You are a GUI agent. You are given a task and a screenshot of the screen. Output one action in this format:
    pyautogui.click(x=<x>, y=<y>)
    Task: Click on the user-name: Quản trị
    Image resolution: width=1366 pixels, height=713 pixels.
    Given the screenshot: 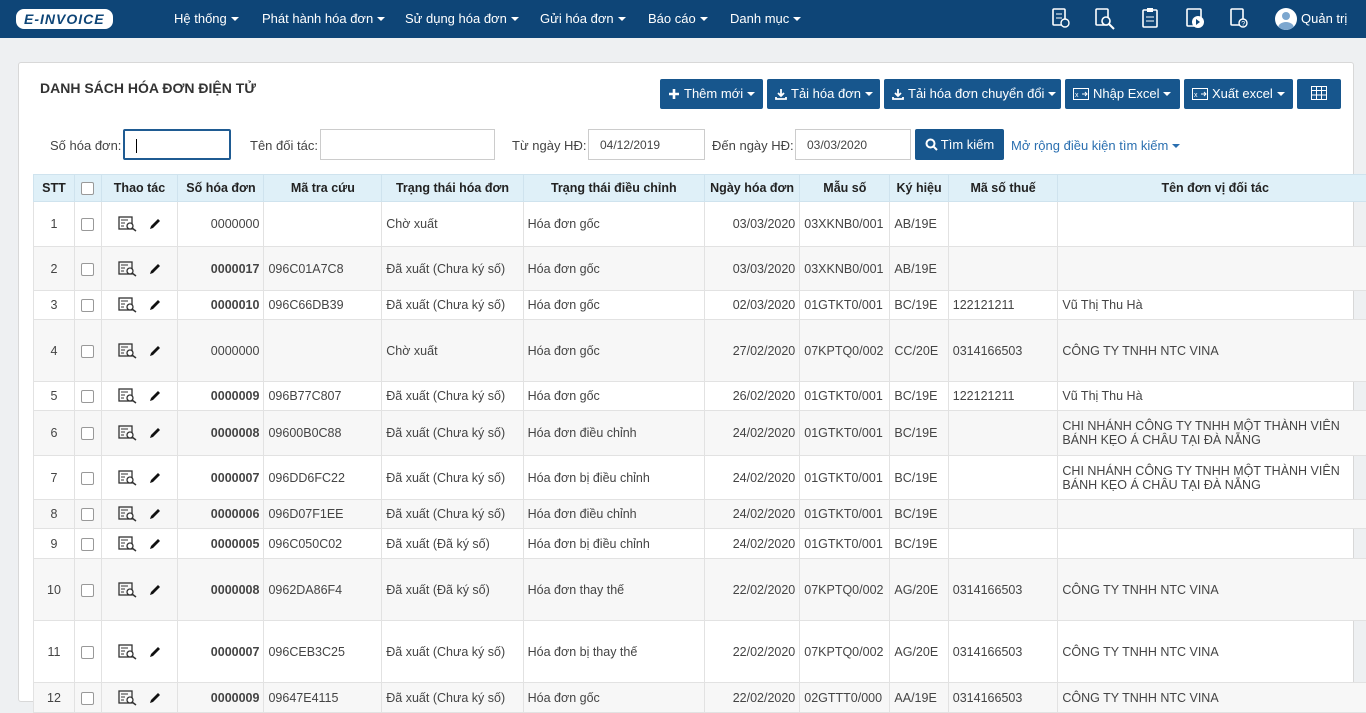 What is the action you would take?
    pyautogui.click(x=1324, y=18)
    